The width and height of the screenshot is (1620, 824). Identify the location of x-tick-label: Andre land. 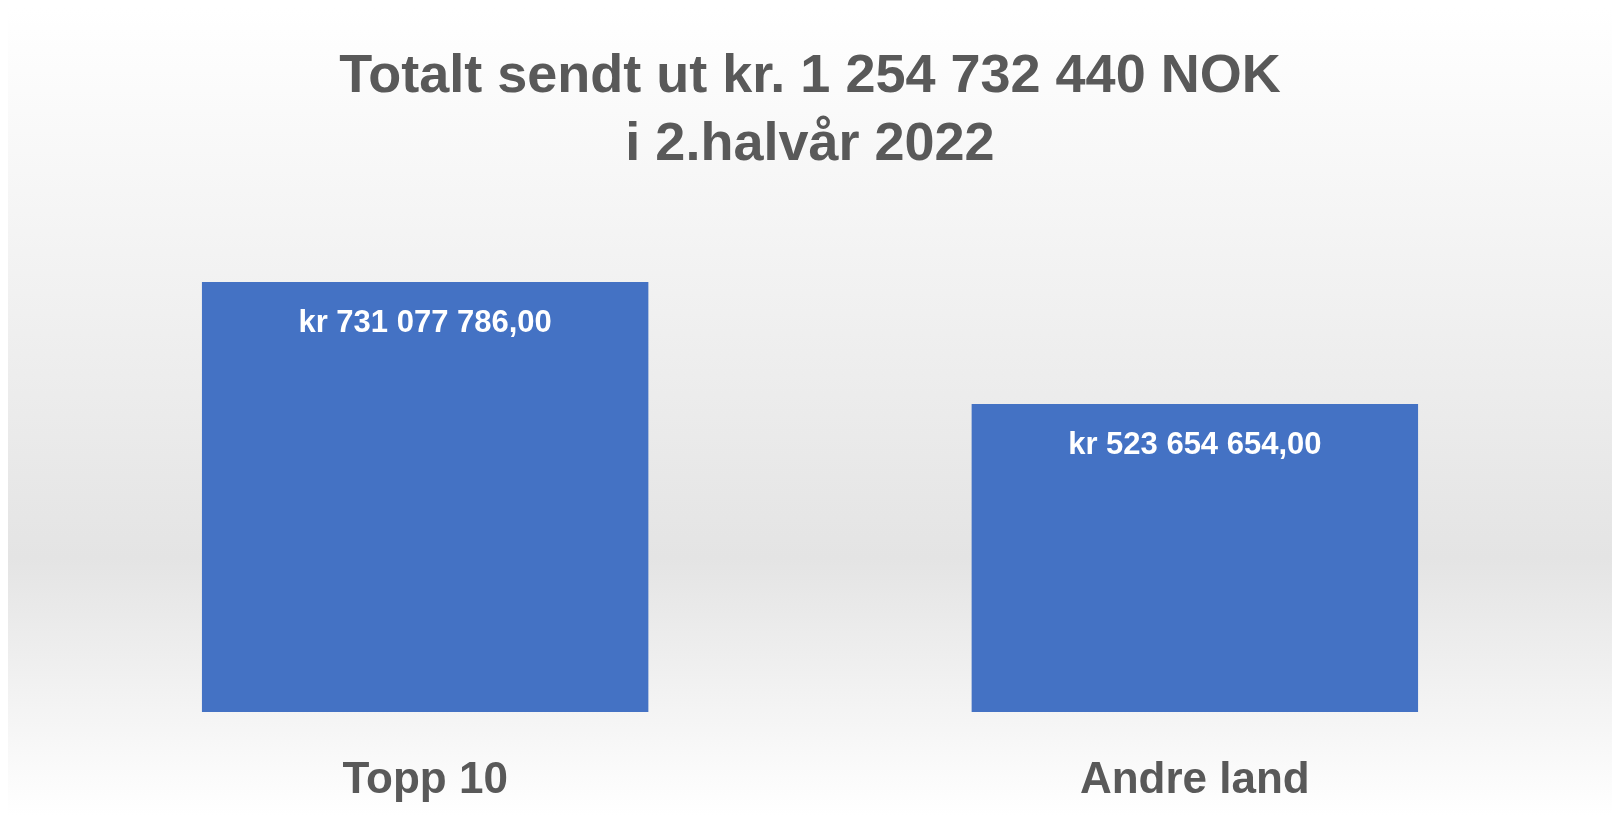
(1194, 777).